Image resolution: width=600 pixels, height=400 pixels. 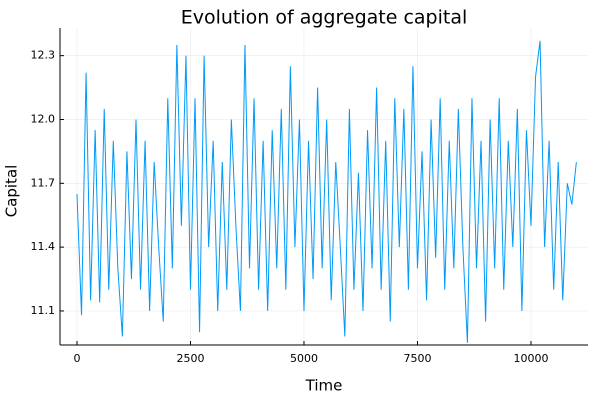 I want to click on y-axis-label: Capital, so click(x=12, y=191).